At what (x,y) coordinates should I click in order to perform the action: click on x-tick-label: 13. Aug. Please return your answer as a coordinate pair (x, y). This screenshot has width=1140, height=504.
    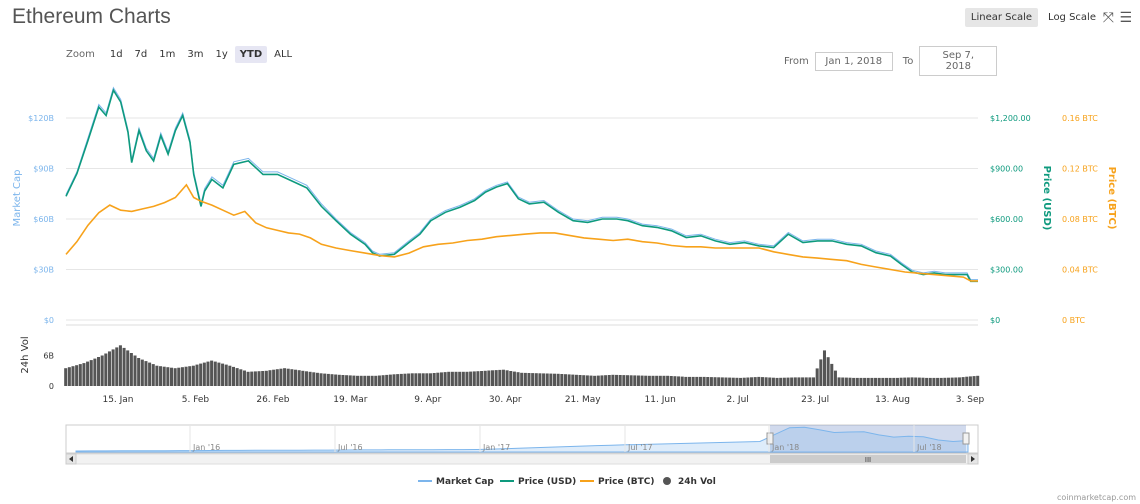
    Looking at the image, I should click on (892, 400).